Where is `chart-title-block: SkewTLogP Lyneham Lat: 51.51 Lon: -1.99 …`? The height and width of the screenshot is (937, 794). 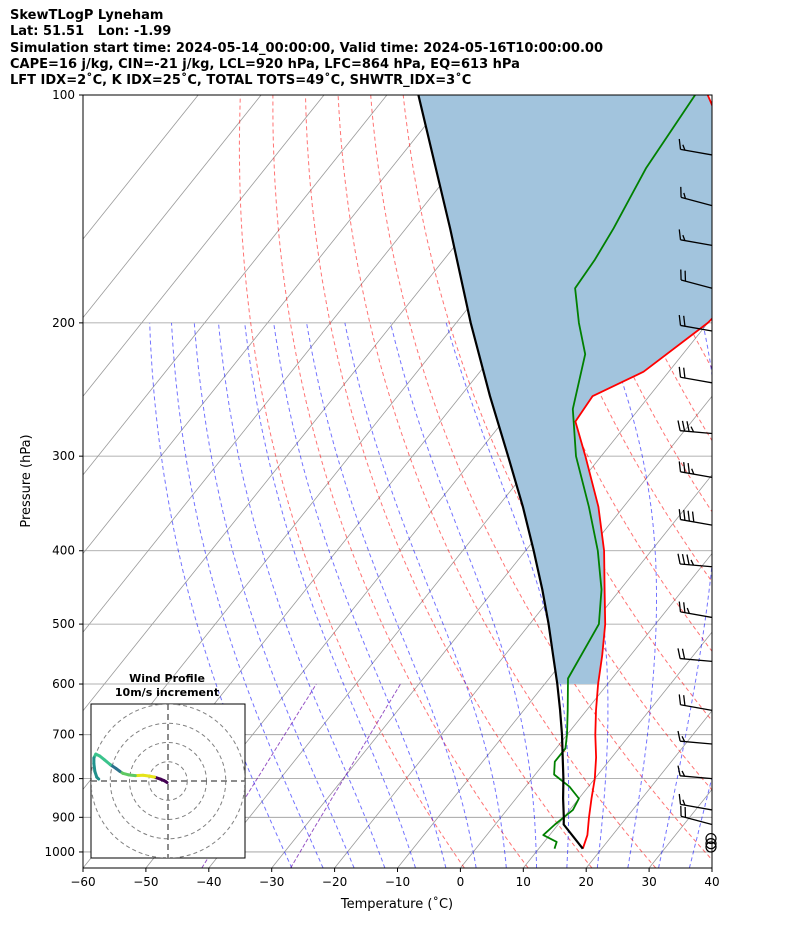
chart-title-block: SkewTLogP Lyneham Lat: 51.51 Lon: -1.99 … is located at coordinates (306, 48).